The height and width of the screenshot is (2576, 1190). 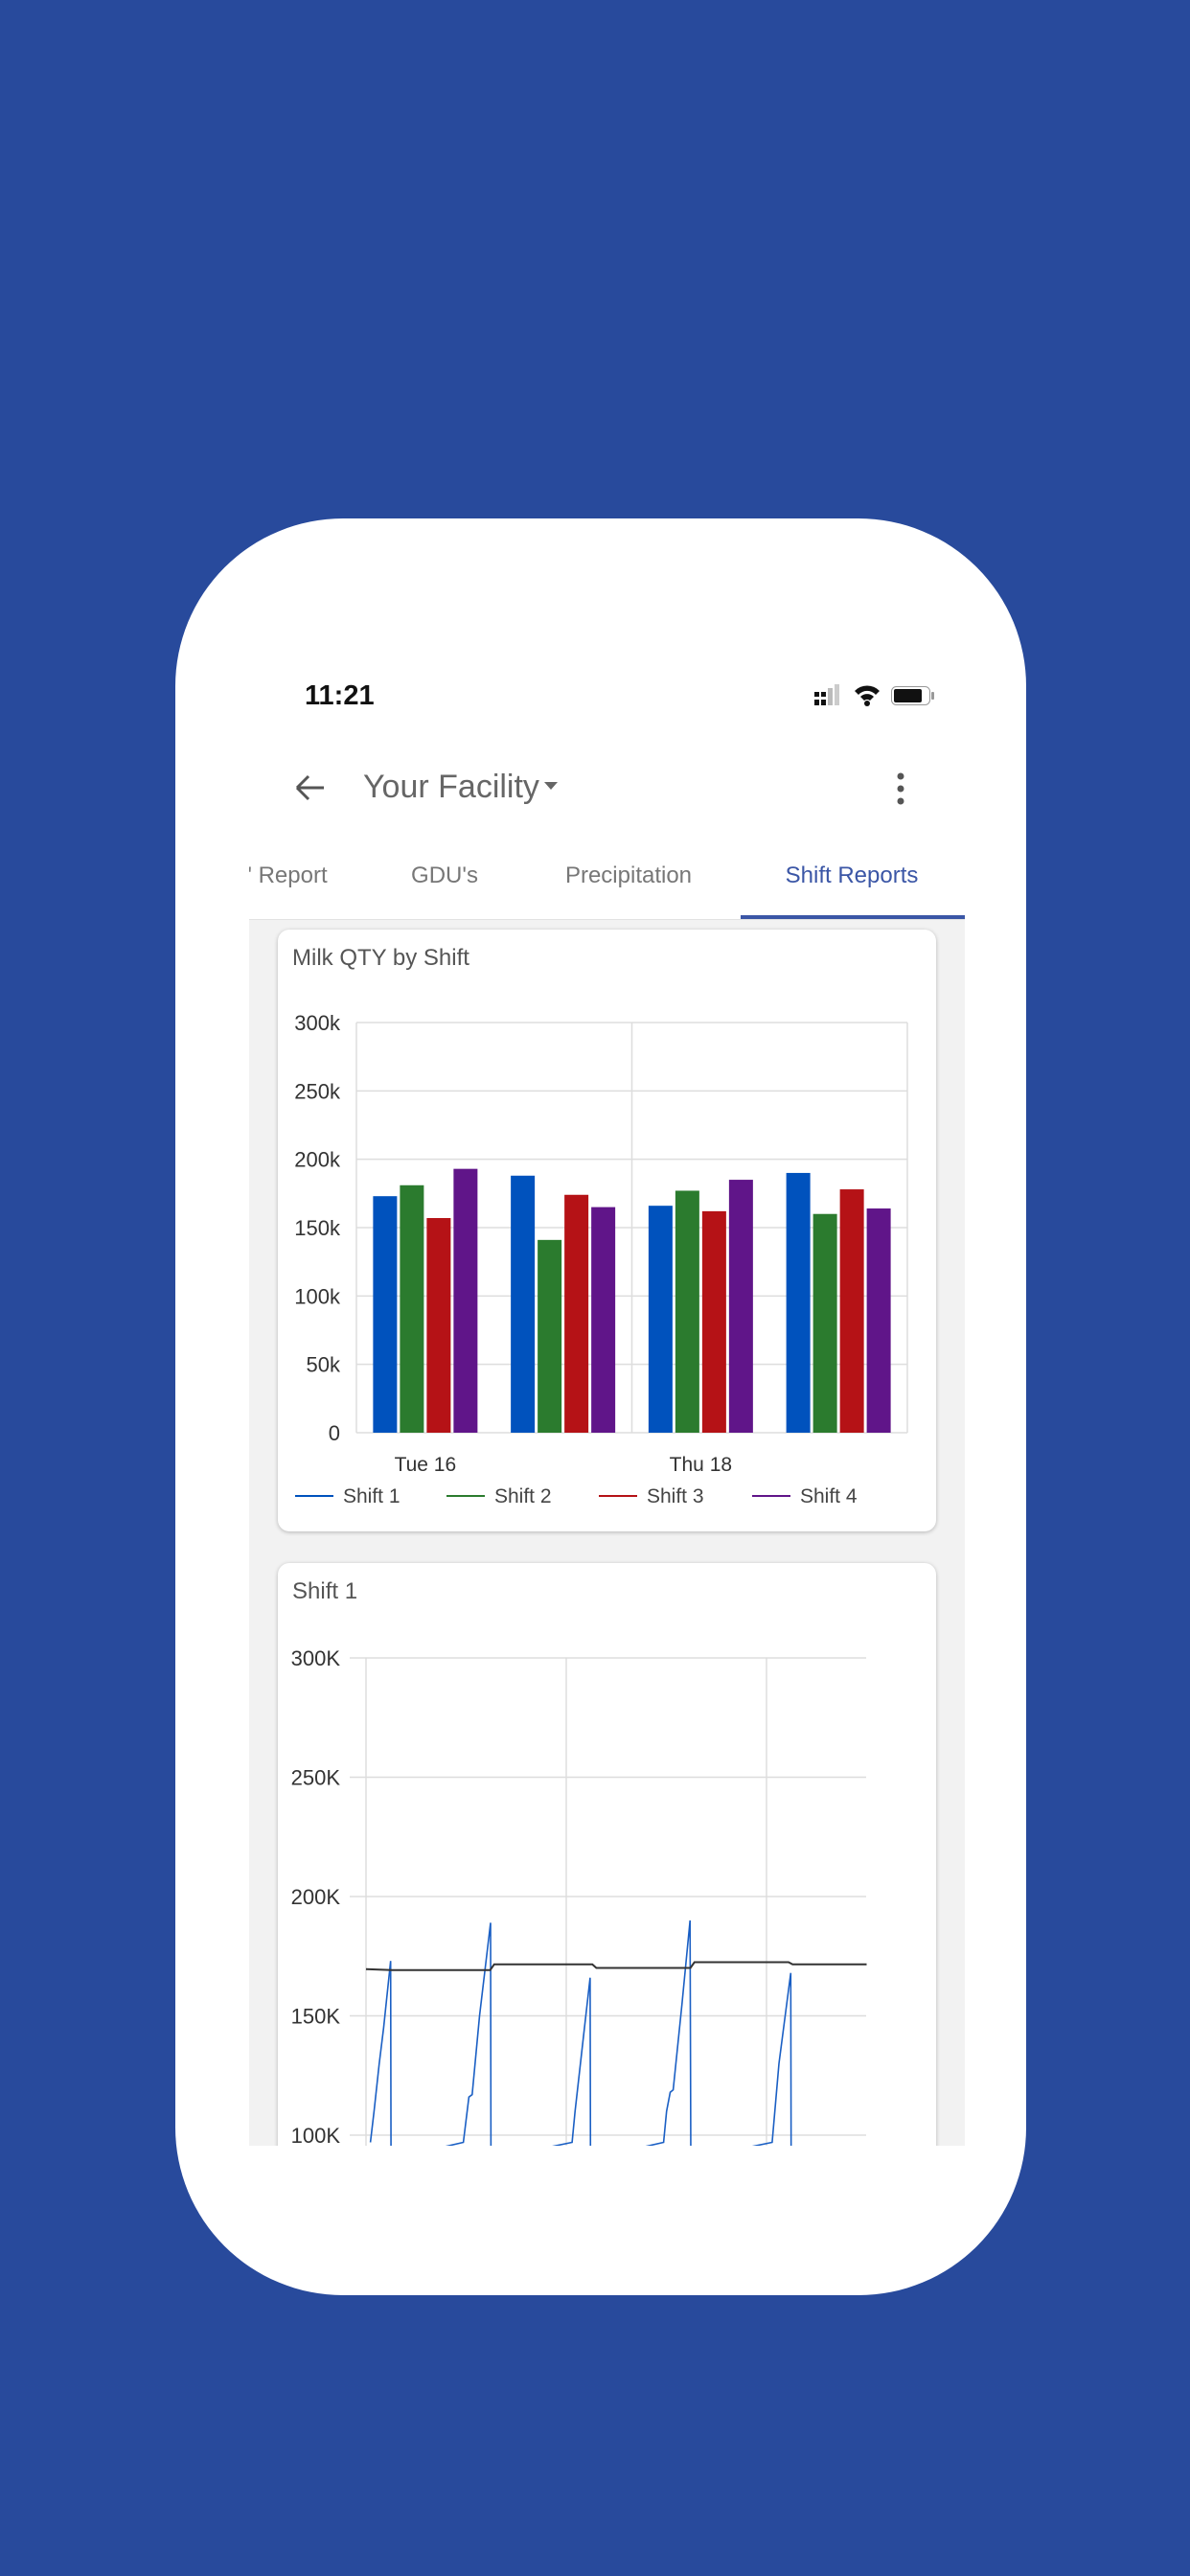 I want to click on y-tick-label: 100k, so click(x=318, y=1296).